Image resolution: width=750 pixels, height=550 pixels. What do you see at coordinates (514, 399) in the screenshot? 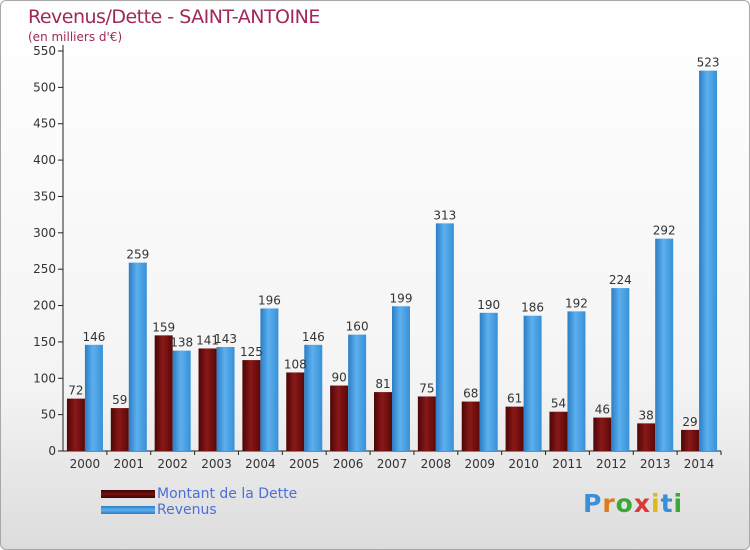
I see `data-label-debt: 61` at bounding box center [514, 399].